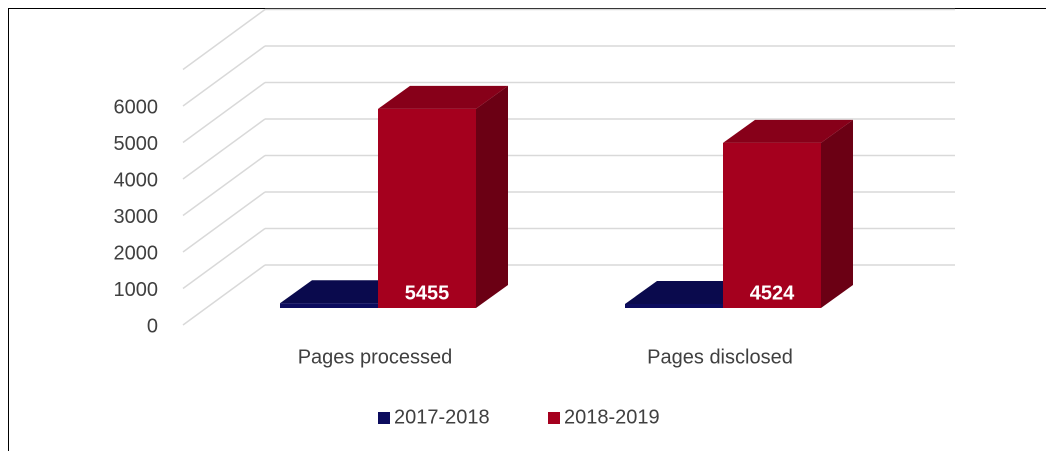 The height and width of the screenshot is (451, 1046). What do you see at coordinates (152, 326) in the screenshot?
I see `y-tick-label: 0` at bounding box center [152, 326].